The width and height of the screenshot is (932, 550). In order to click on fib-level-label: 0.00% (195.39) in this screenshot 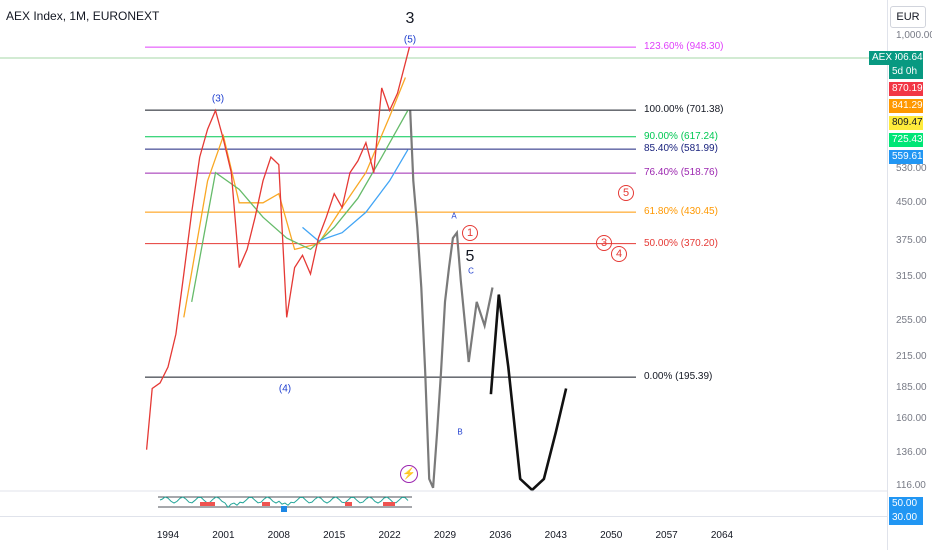, I will do `click(678, 377)`.